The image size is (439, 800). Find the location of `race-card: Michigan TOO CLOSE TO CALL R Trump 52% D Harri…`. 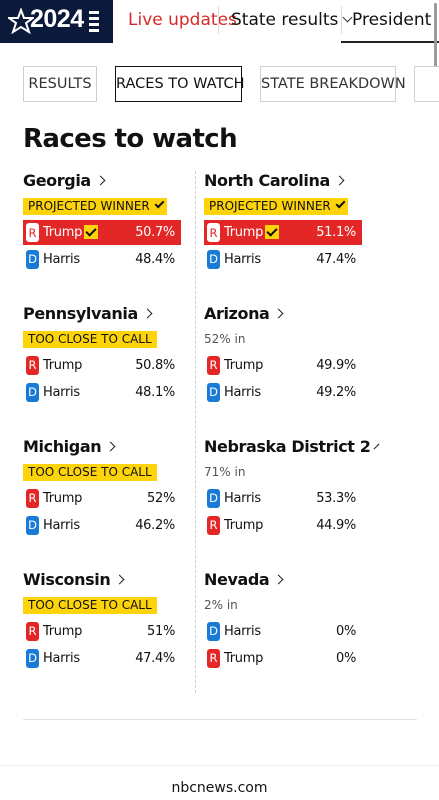

race-card: Michigan TOO CLOSE TO CALL R Trump 52% D Harri… is located at coordinates (103, 487).